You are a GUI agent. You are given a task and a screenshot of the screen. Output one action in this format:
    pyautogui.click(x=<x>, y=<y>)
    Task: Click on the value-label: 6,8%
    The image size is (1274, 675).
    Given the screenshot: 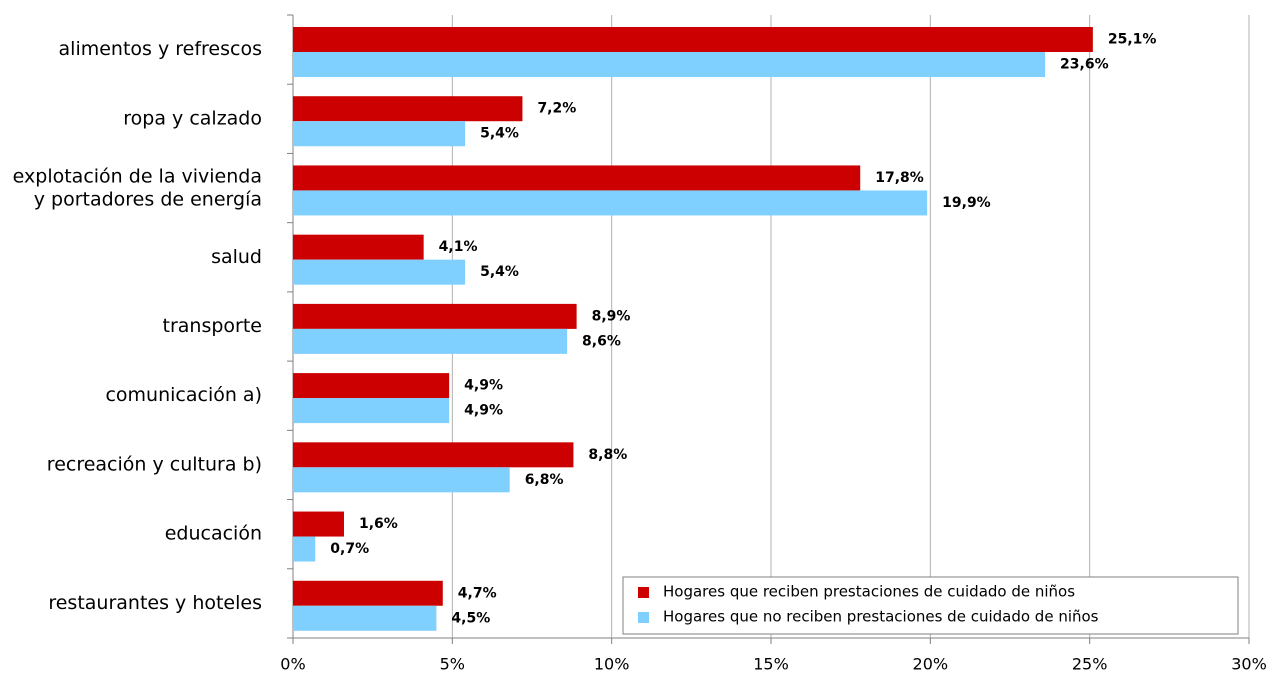 What is the action you would take?
    pyautogui.click(x=544, y=480)
    